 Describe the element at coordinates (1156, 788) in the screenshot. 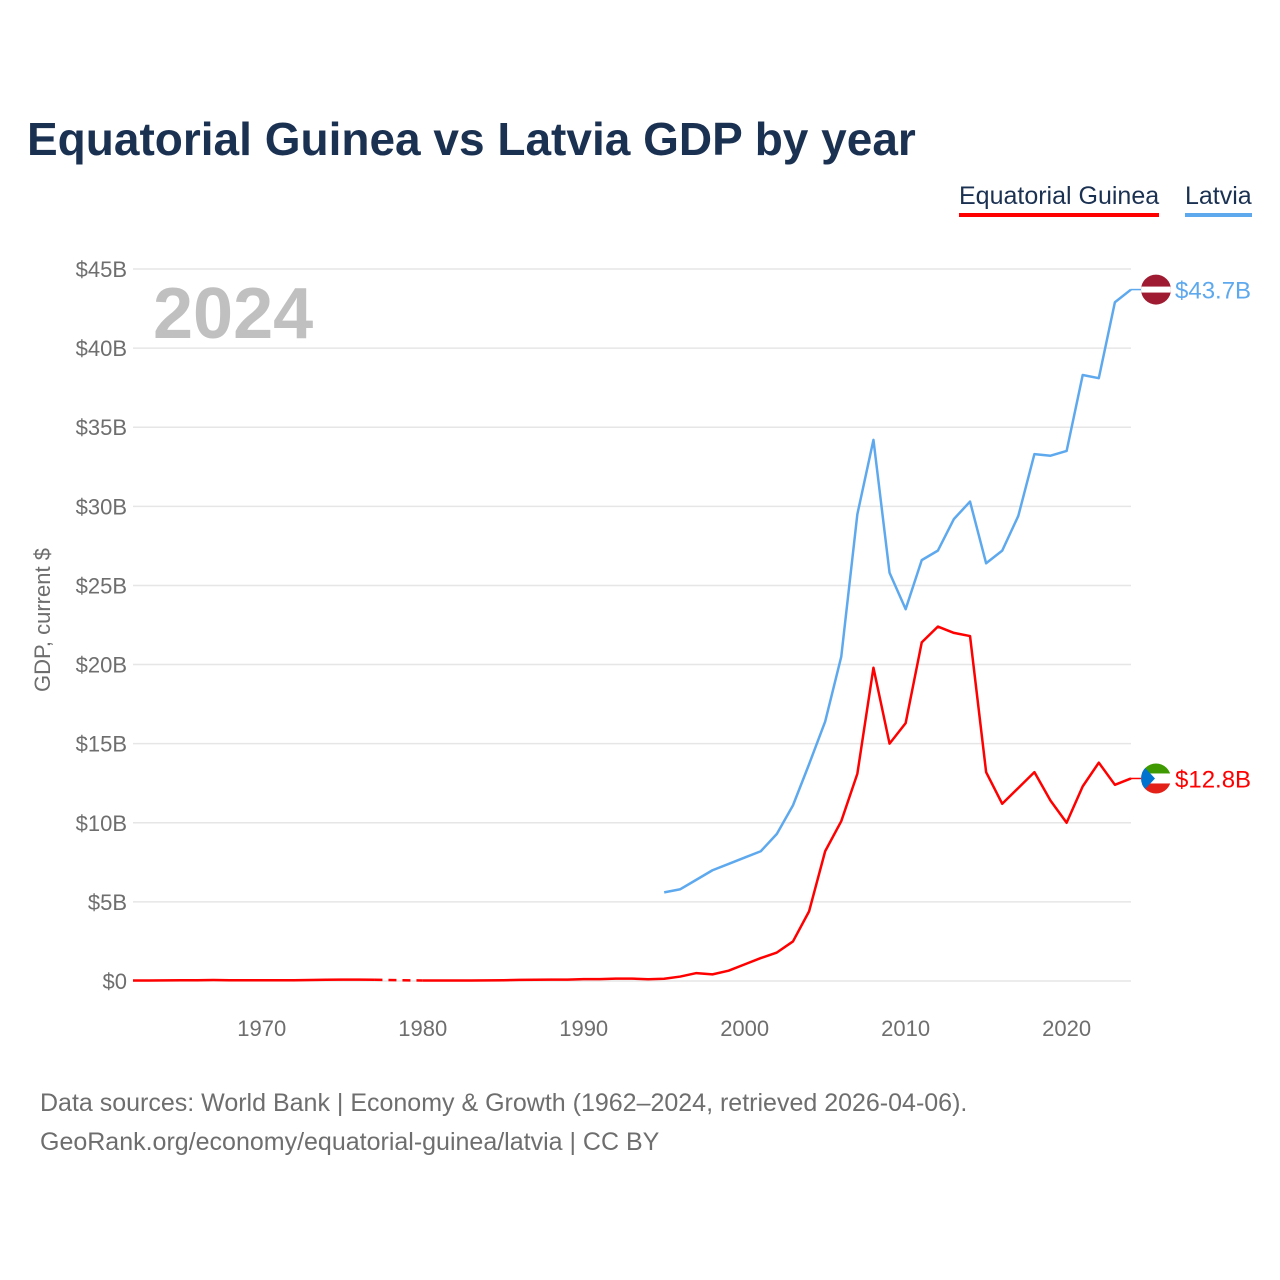

I see `flag-red` at that location.